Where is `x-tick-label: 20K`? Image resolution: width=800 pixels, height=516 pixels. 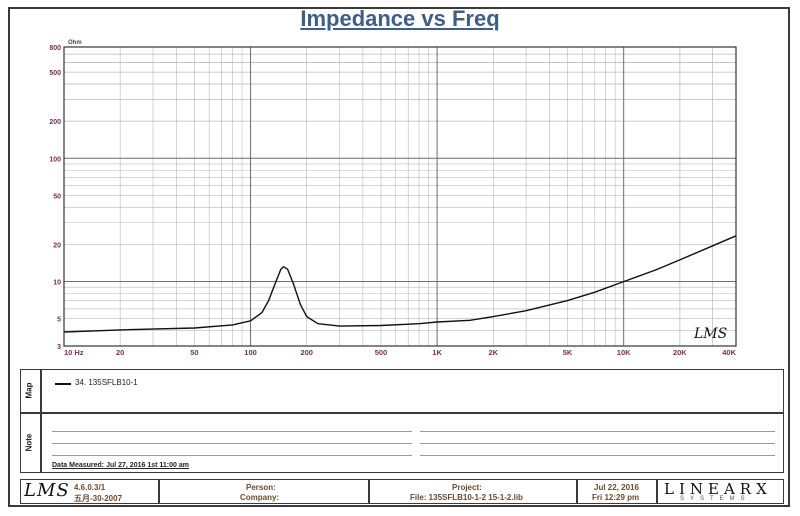 x-tick-label: 20K is located at coordinates (680, 352).